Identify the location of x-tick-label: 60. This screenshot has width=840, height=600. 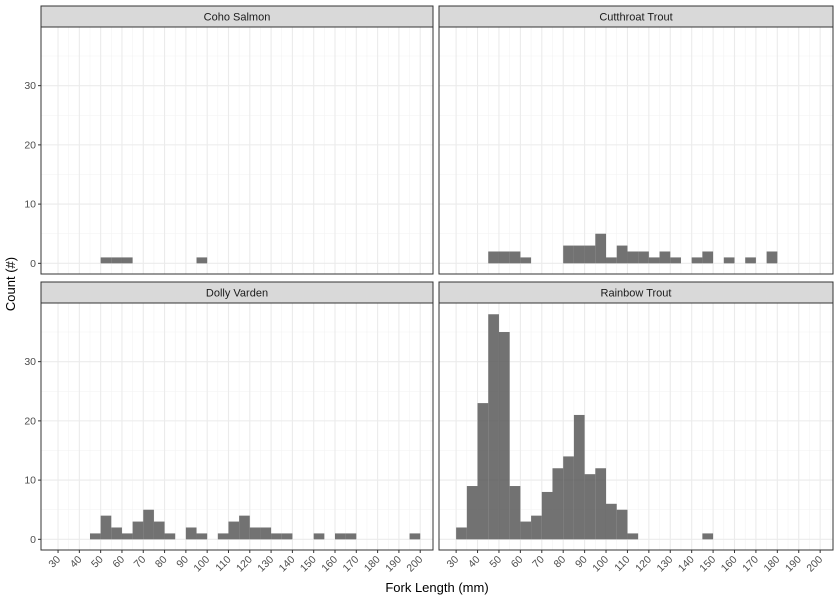
(118, 562).